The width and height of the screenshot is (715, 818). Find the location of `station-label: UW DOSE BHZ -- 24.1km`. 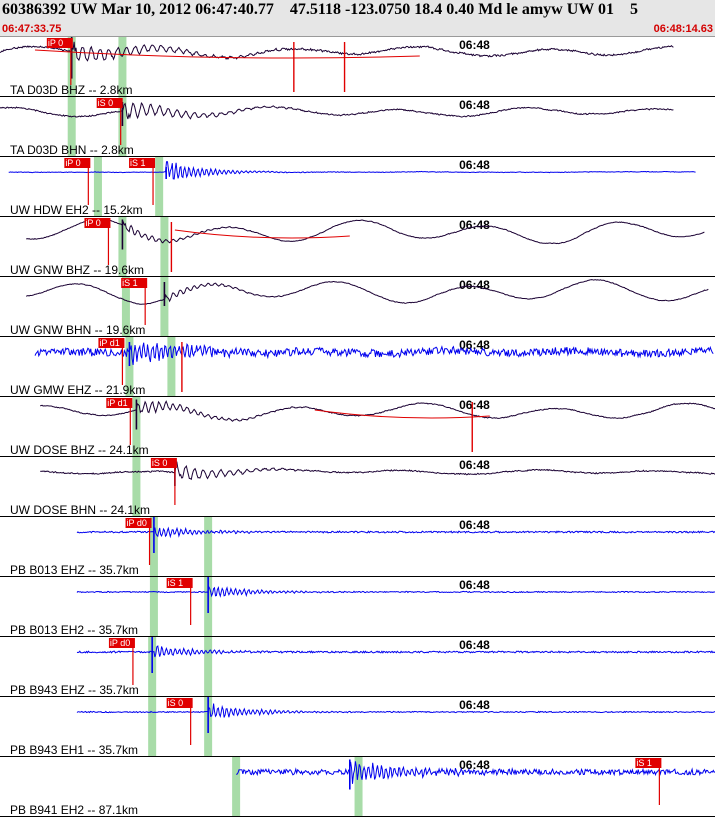

station-label: UW DOSE BHZ -- 24.1km is located at coordinates (79, 450).